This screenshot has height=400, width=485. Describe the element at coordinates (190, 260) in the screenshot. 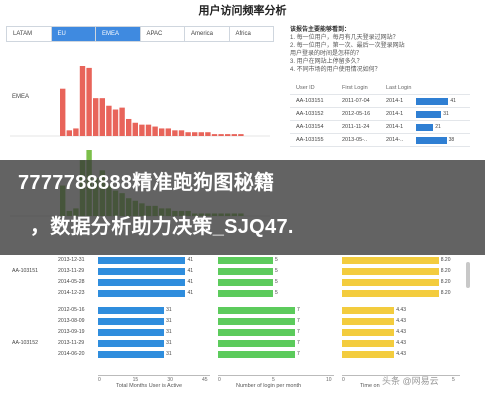

I see `blue-metric-value: 41` at that location.